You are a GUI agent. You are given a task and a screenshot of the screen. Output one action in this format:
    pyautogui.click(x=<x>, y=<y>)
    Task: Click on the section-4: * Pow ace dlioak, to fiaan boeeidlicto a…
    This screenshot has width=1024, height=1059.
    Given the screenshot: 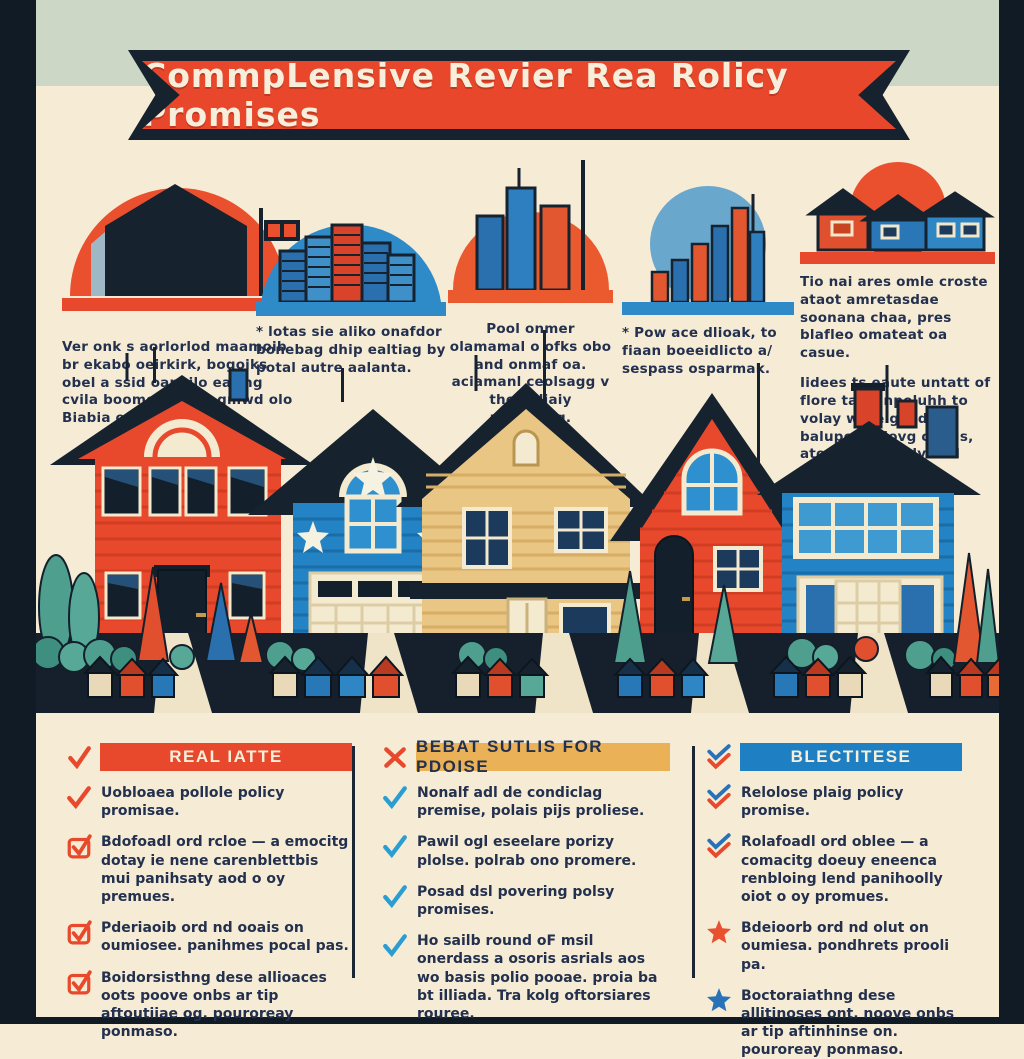 What is the action you would take?
    pyautogui.click(x=708, y=277)
    